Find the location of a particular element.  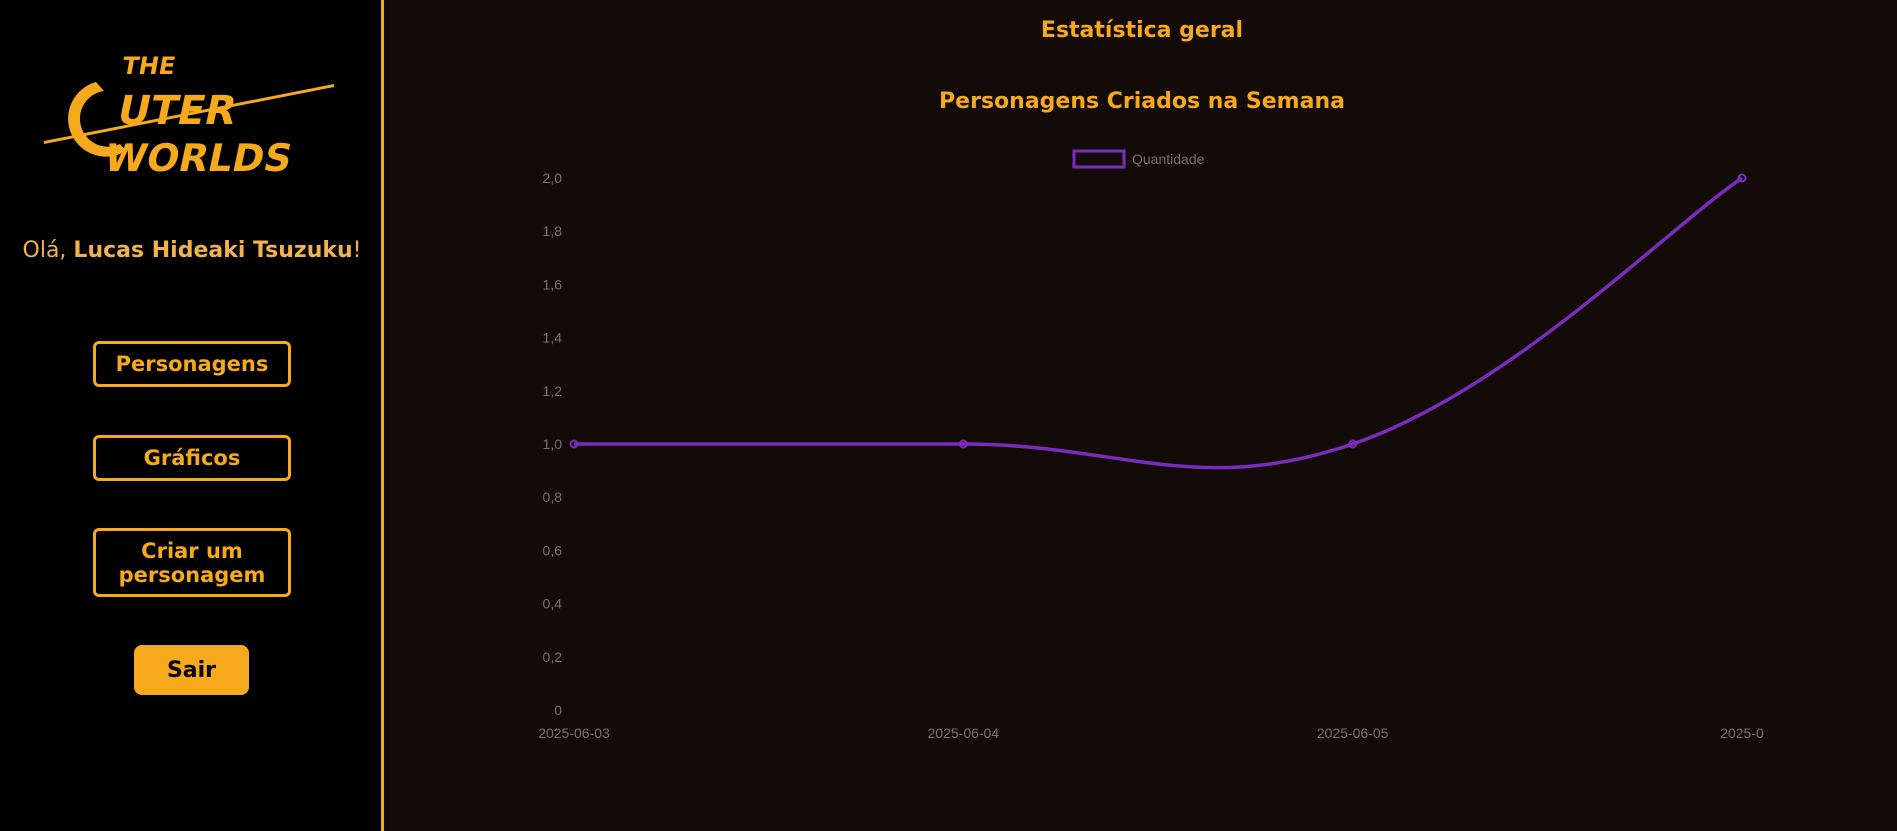

y-axis: 0 0,2 0,4 0,6 0,8 1,0 1,2 1,4 1,6 1,8 2,0 is located at coordinates (553, 444).